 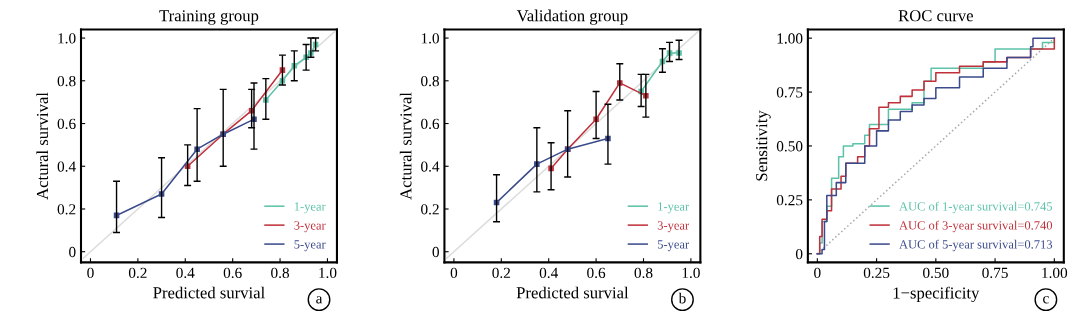 I want to click on chart-title: Validation group, so click(x=572, y=17).